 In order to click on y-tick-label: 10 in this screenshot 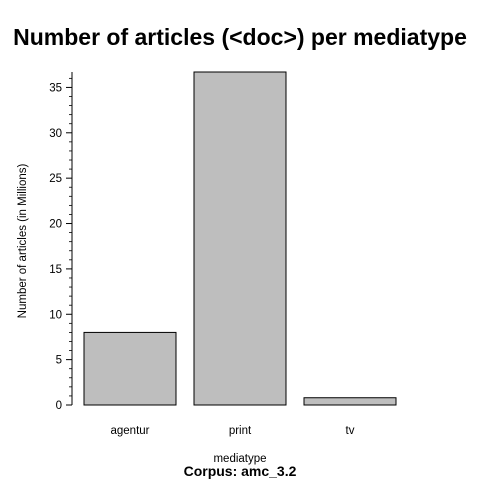, I will do `click(55, 315)`.